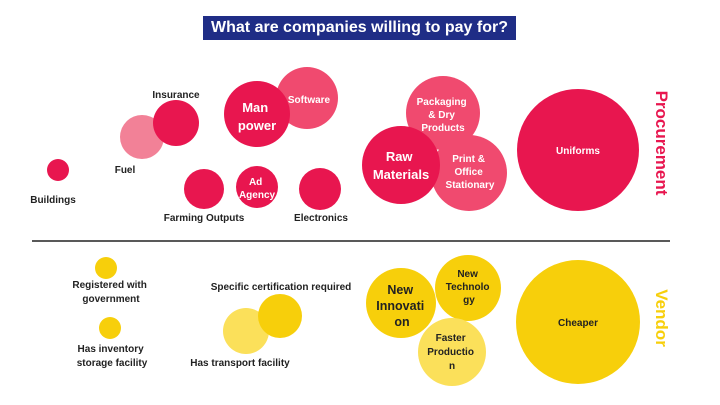 The width and height of the screenshot is (720, 405). Describe the element at coordinates (400, 290) in the screenshot. I see `label-new-innovation-line1: New` at that location.